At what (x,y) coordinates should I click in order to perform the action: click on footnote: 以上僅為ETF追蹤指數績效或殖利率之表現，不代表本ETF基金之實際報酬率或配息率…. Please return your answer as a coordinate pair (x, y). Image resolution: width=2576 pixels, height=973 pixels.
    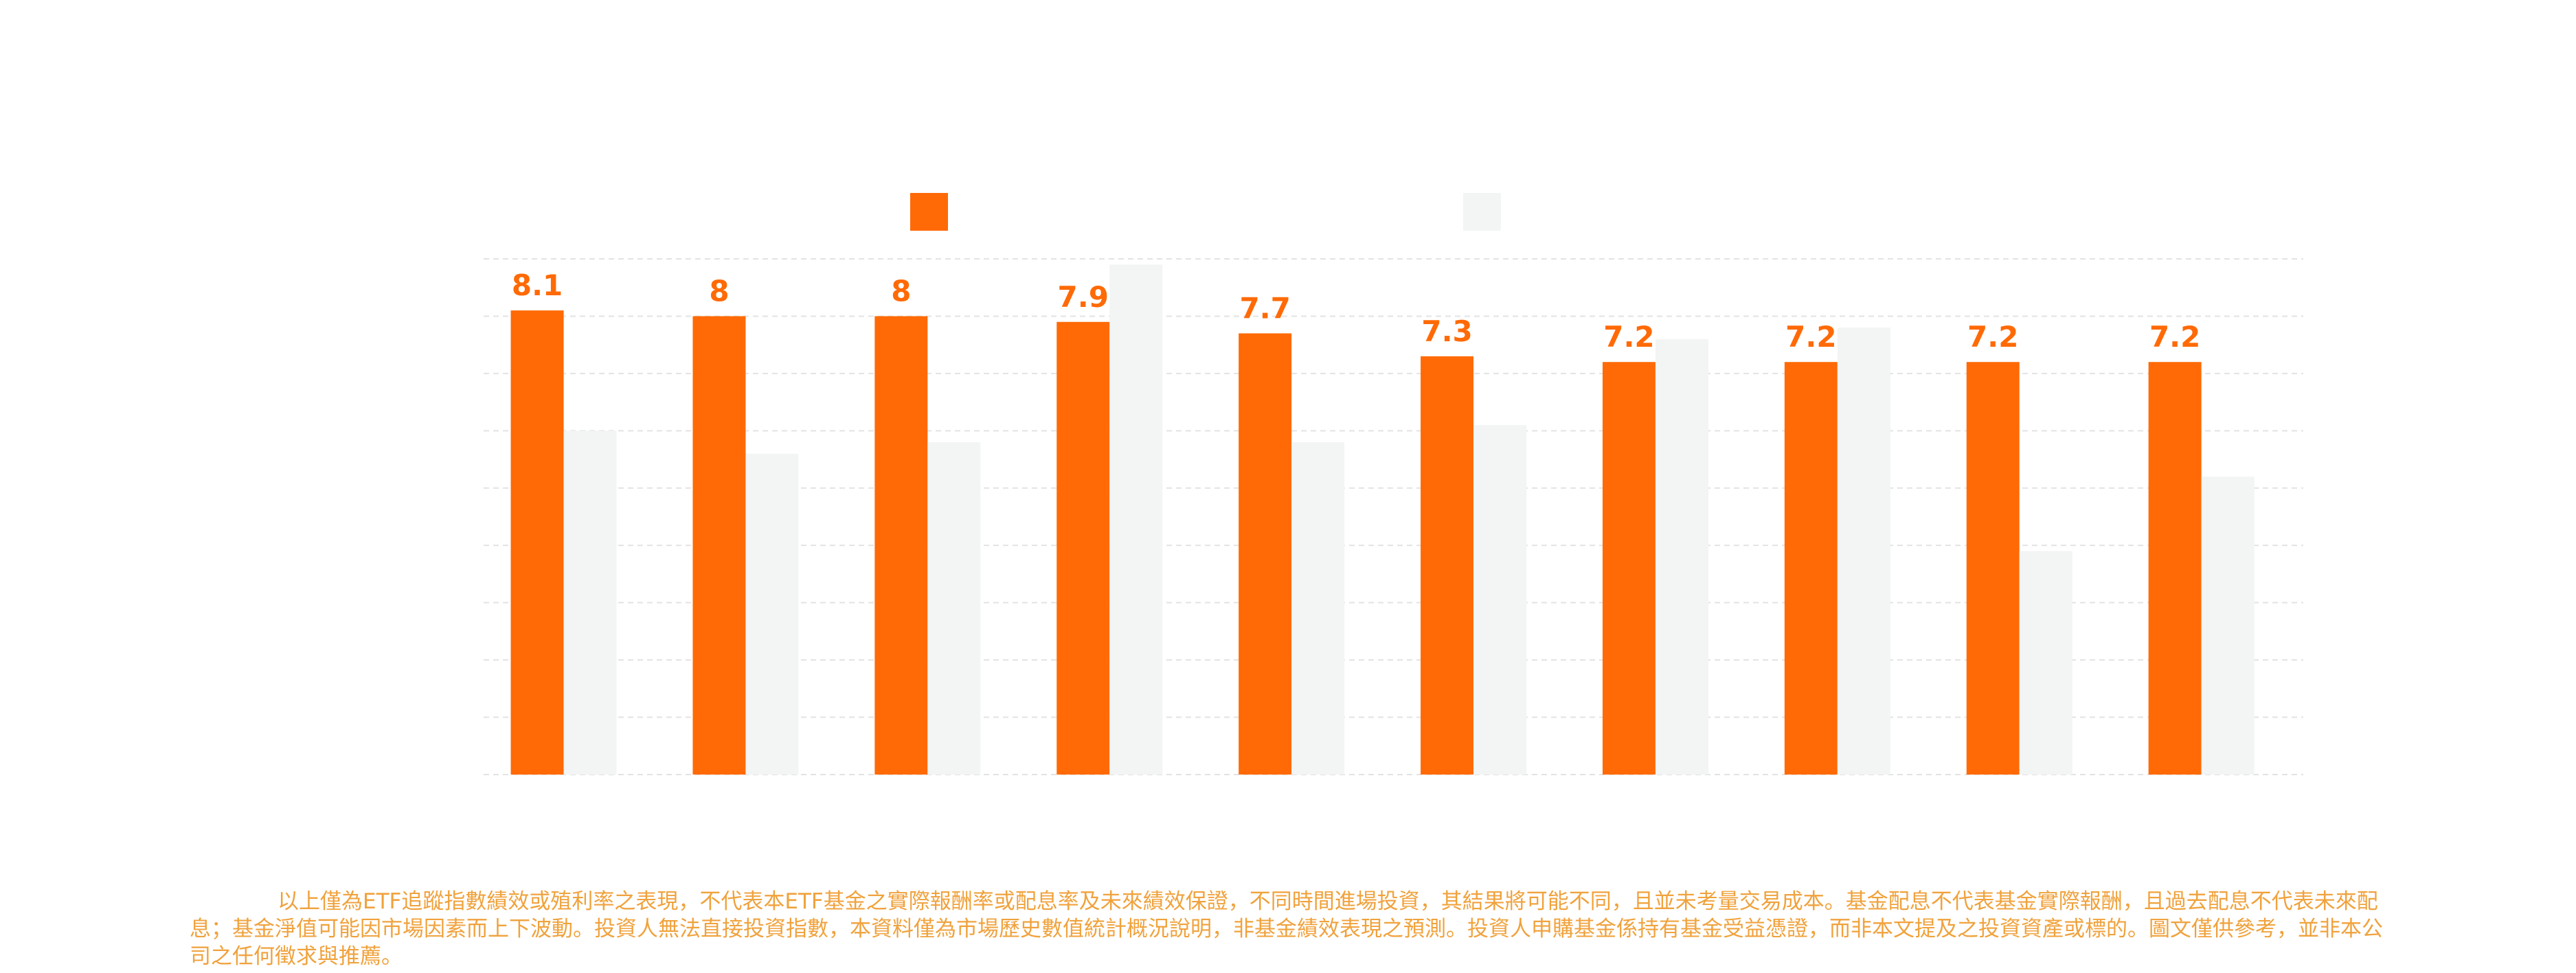
    Looking at the image, I should click on (1286, 929).